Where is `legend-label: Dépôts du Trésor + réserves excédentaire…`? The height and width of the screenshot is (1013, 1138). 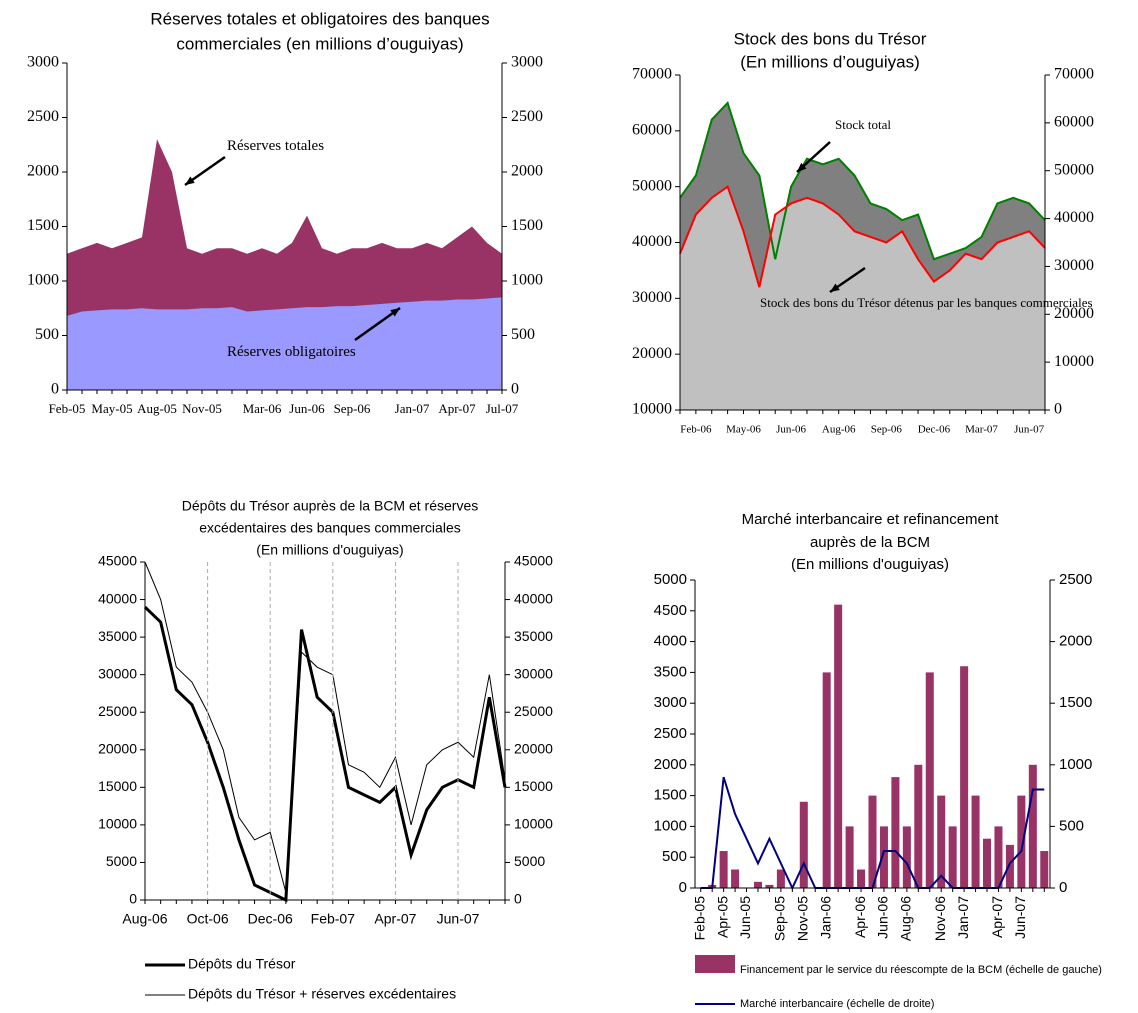 legend-label: Dépôts du Trésor + réserves excédentaire… is located at coordinates (322, 994).